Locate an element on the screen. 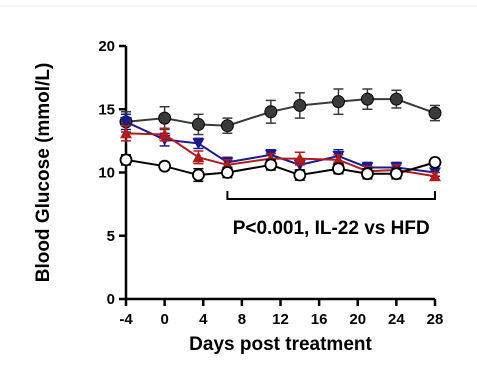 This screenshot has width=477, height=365. y-tick-label: 10 is located at coordinates (106, 173).